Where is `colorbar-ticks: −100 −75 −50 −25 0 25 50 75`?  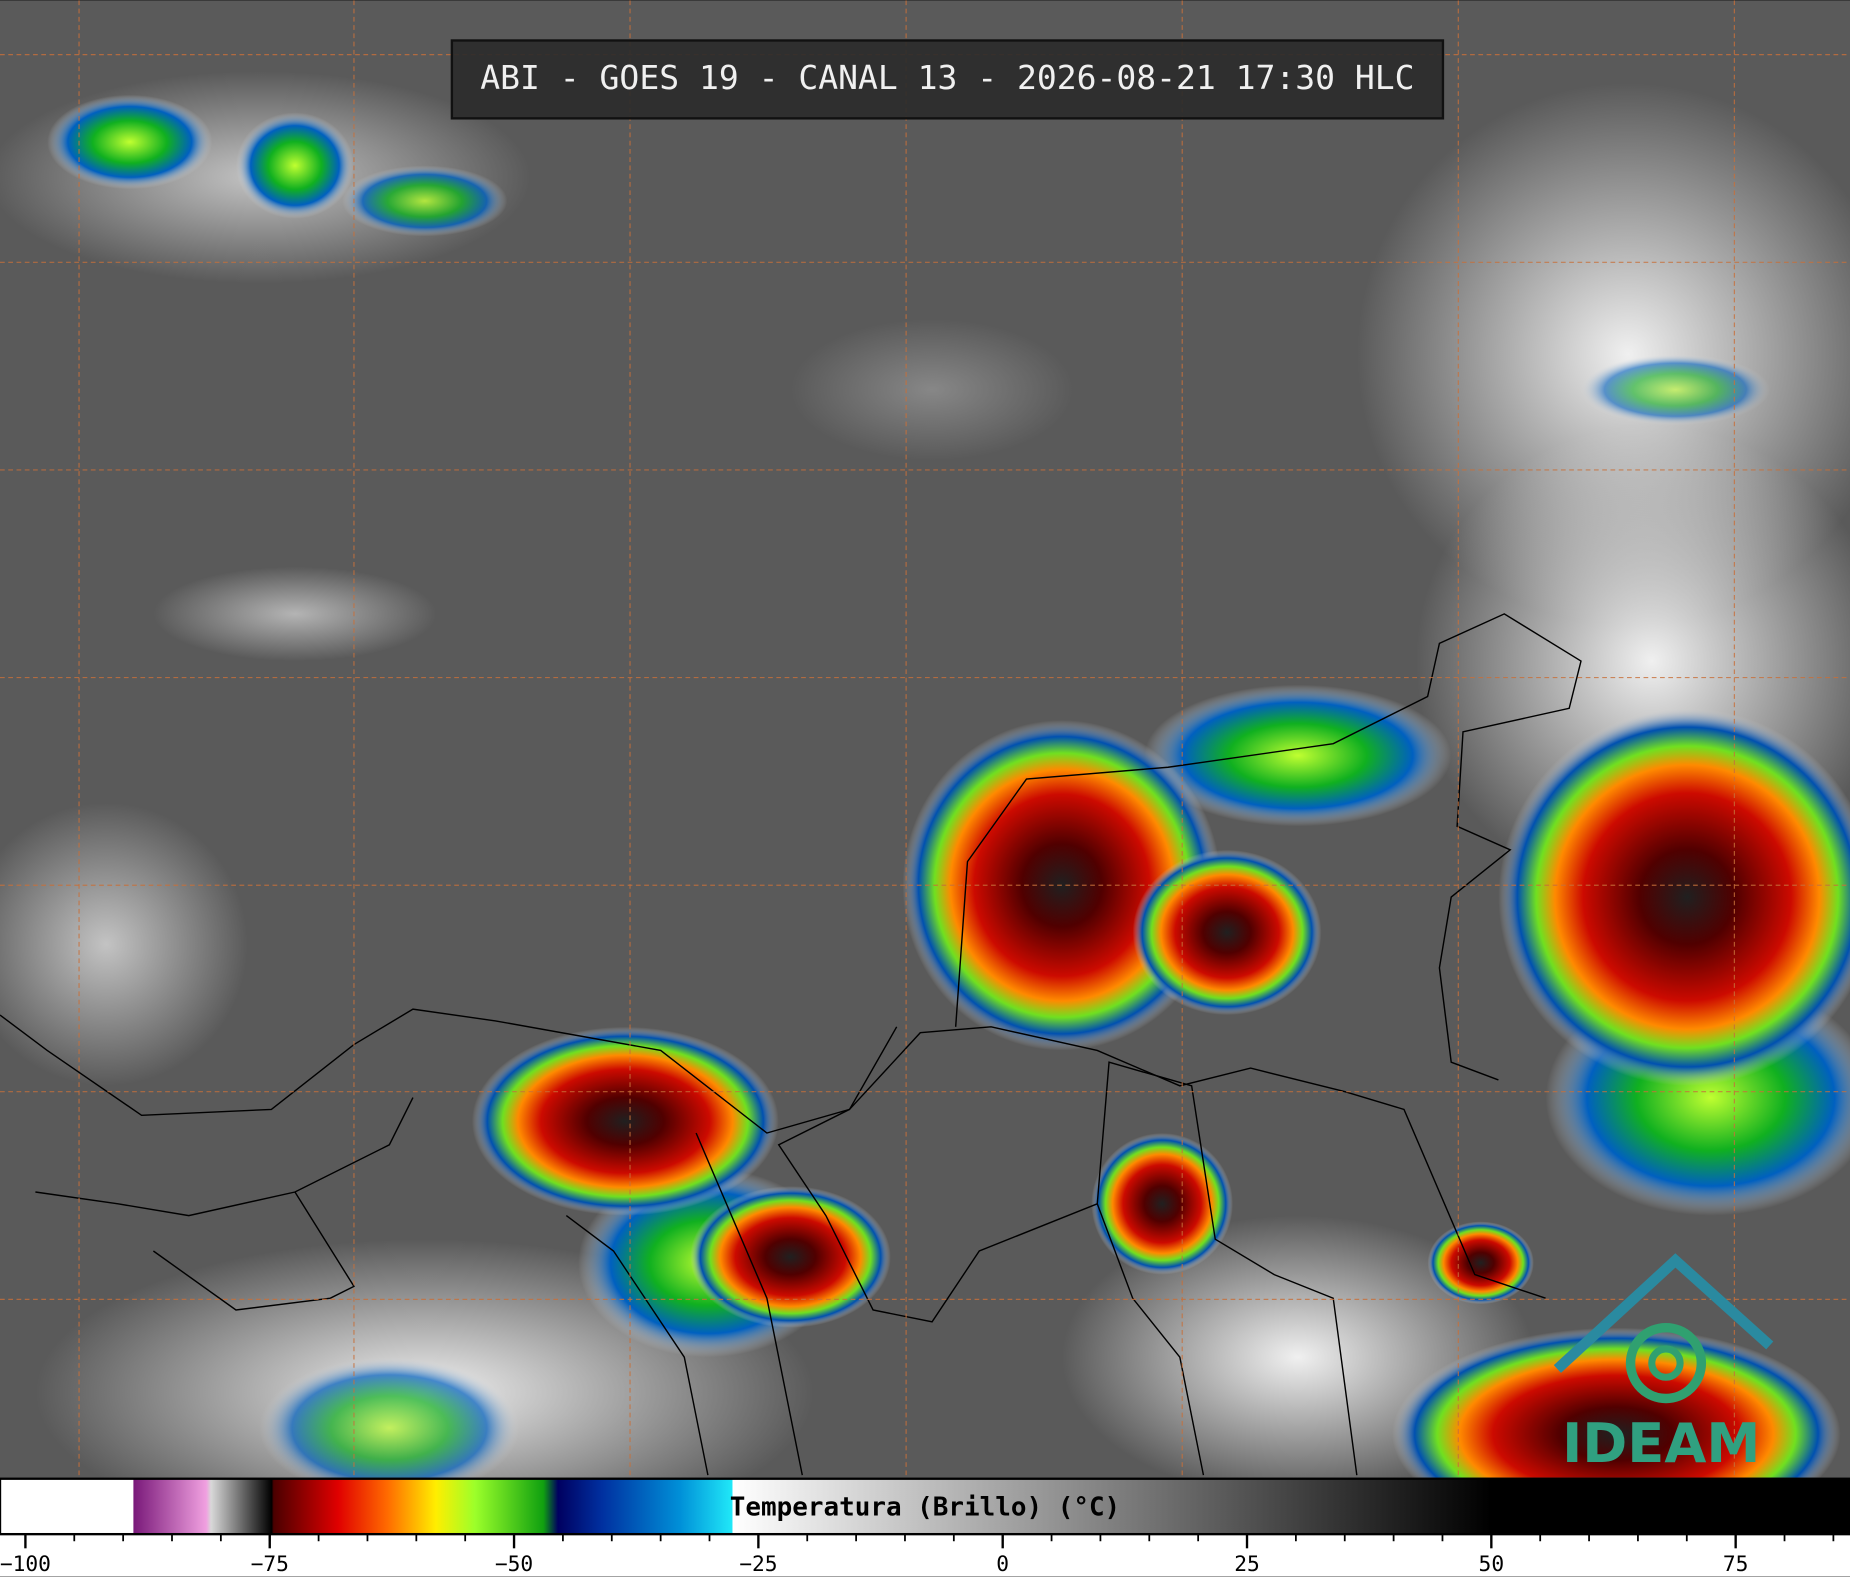 colorbar-ticks: −100 −75 −50 −25 0 25 50 75 is located at coordinates (917, 1555).